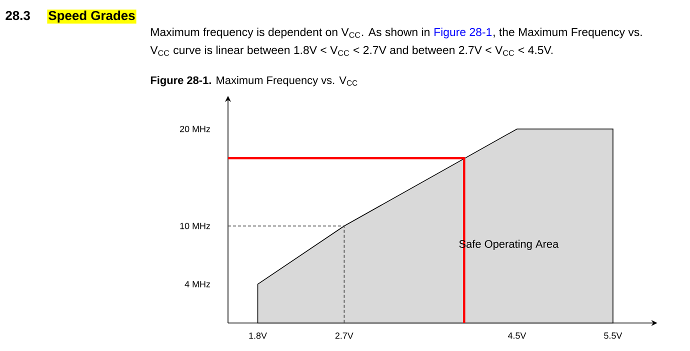 This screenshot has width=690, height=351. Describe the element at coordinates (463, 33) in the screenshot. I see `caption: Figure 28-1` at that location.